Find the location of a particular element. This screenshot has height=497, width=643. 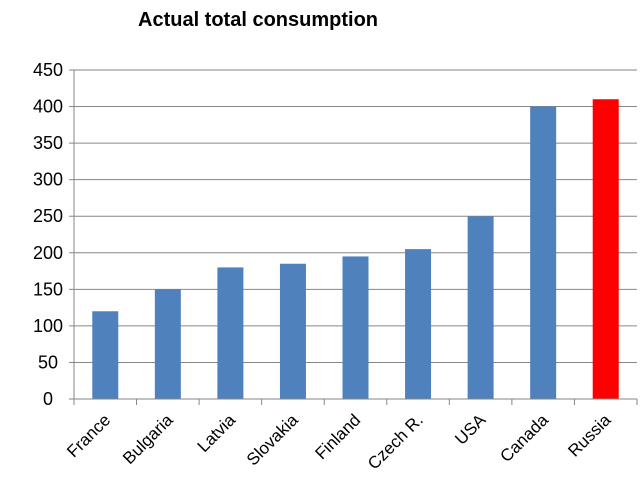

y-tick-label: 50 is located at coordinates (48, 362).